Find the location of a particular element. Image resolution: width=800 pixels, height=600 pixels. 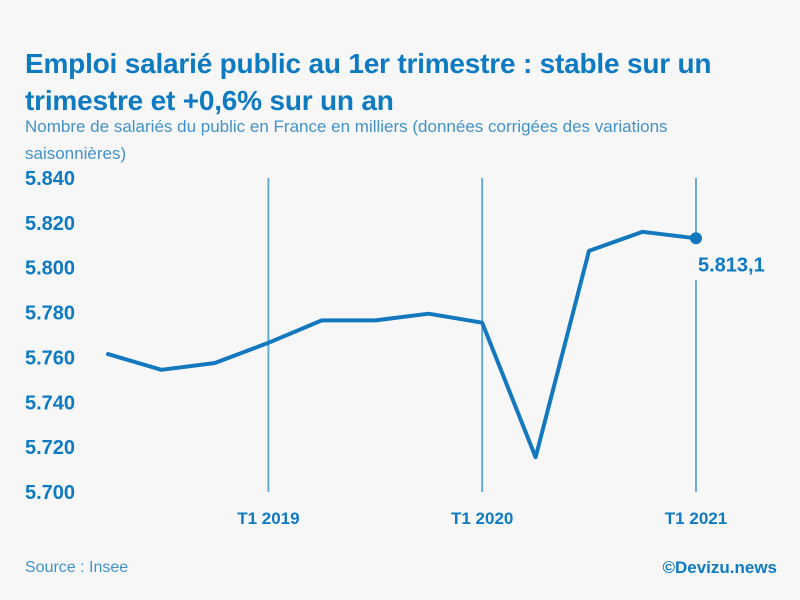

y-tick-label: 5.740 is located at coordinates (50, 403).